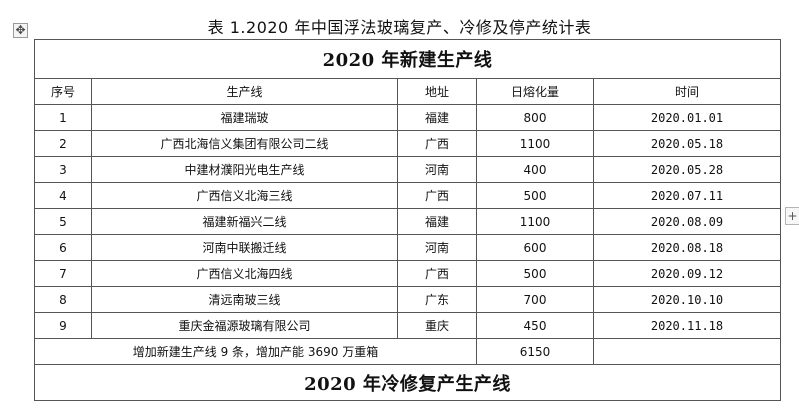 Image resolution: width=799 pixels, height=408 pixels. I want to click on table-move-handle: ✥, so click(20, 30).